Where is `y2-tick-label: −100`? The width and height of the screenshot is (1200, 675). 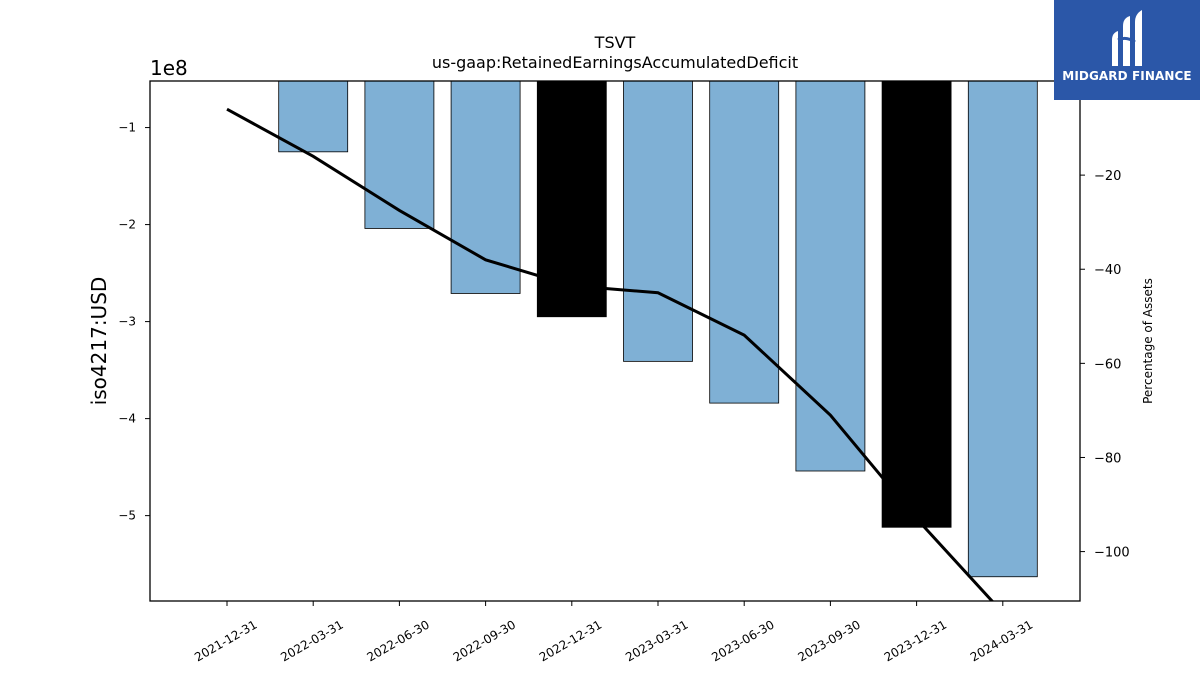
y2-tick-label: −100 is located at coordinates (1112, 553).